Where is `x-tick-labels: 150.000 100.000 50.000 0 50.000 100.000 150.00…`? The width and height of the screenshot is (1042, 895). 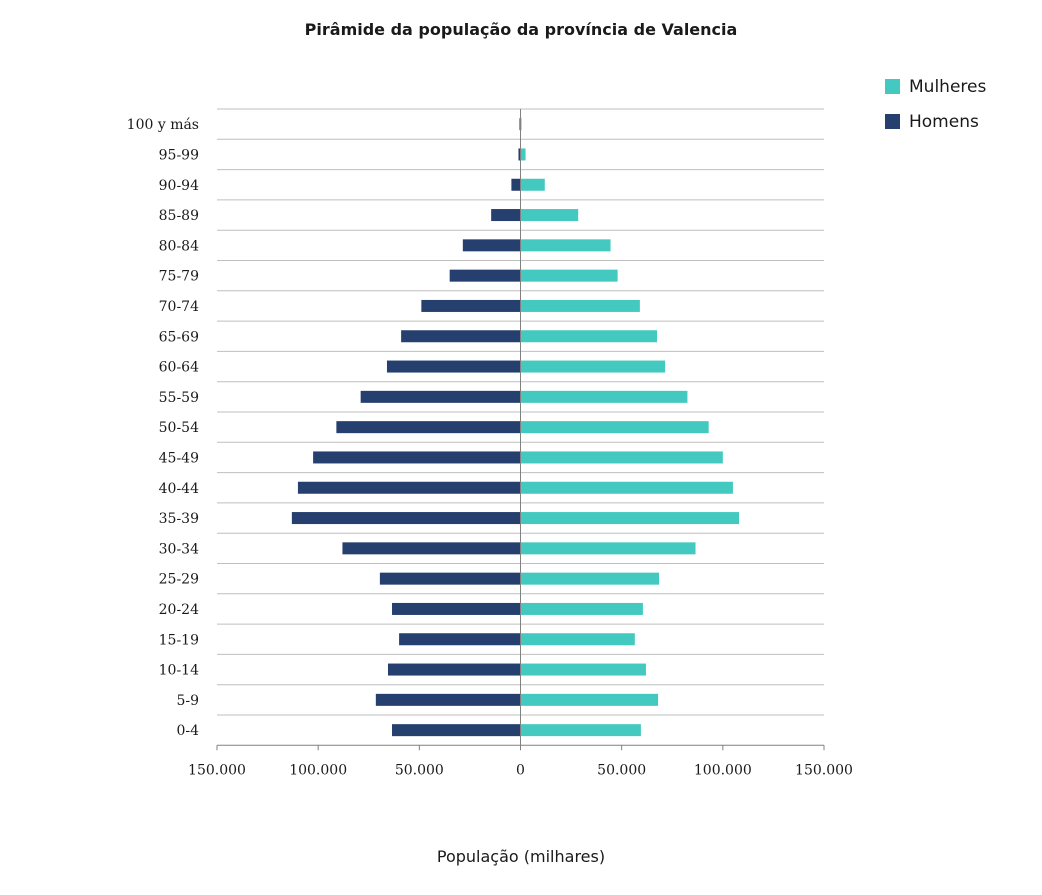
x-tick-labels: 150.000 100.000 50.000 0 50.000 100.000 150.00… is located at coordinates (520, 770).